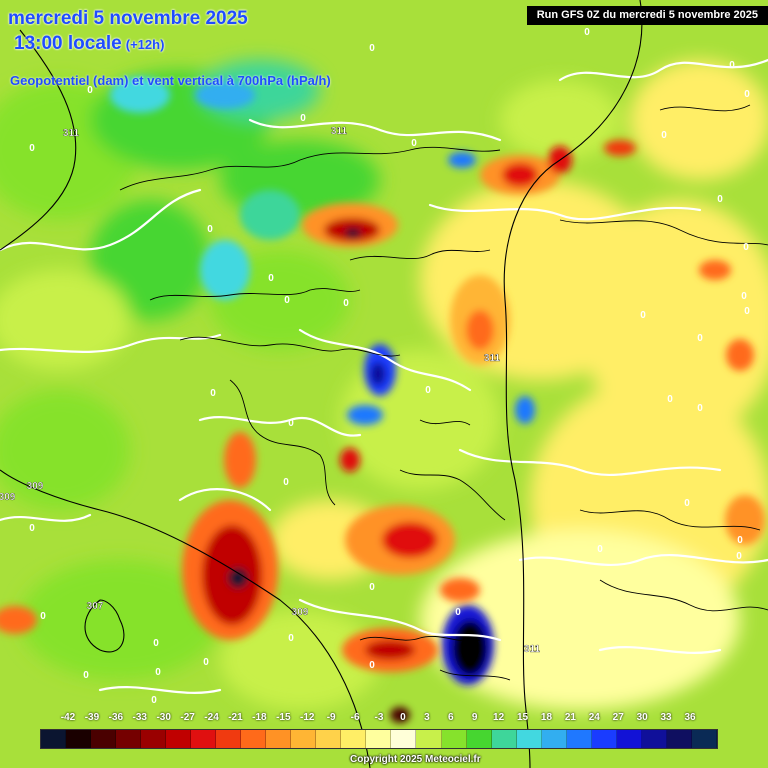  I want to click on forecast-time-label: 13:00 locale, so click(68, 43).